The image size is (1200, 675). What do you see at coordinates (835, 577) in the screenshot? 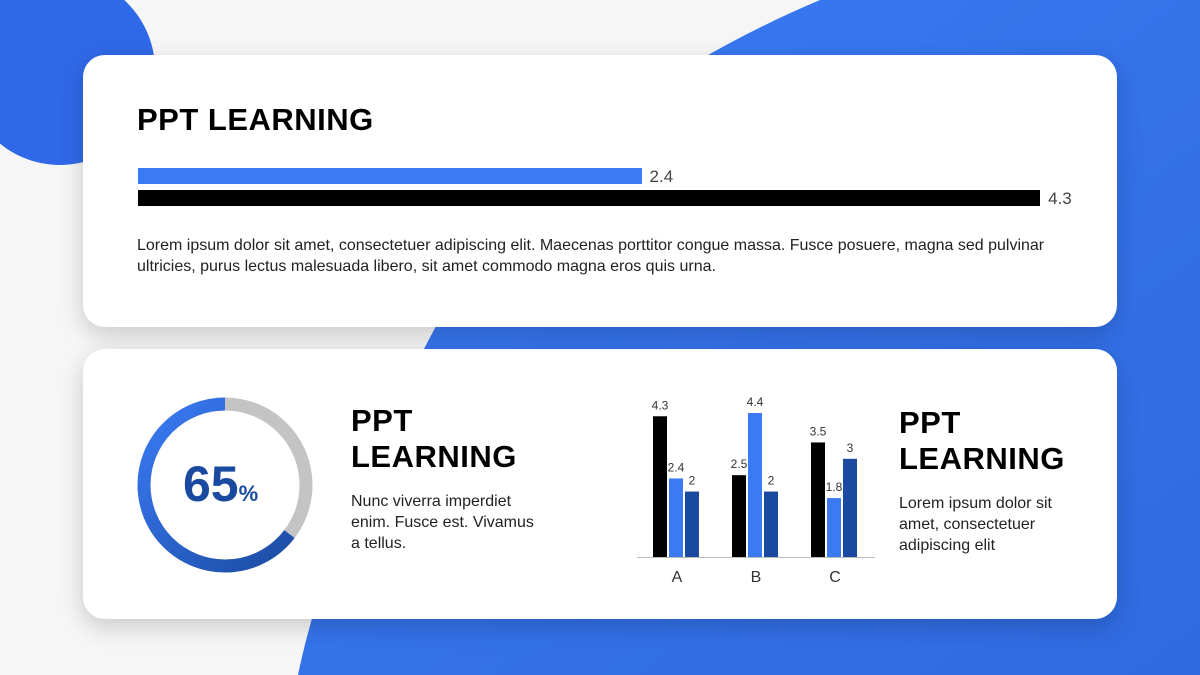
I see `x-tick-label: C` at bounding box center [835, 577].